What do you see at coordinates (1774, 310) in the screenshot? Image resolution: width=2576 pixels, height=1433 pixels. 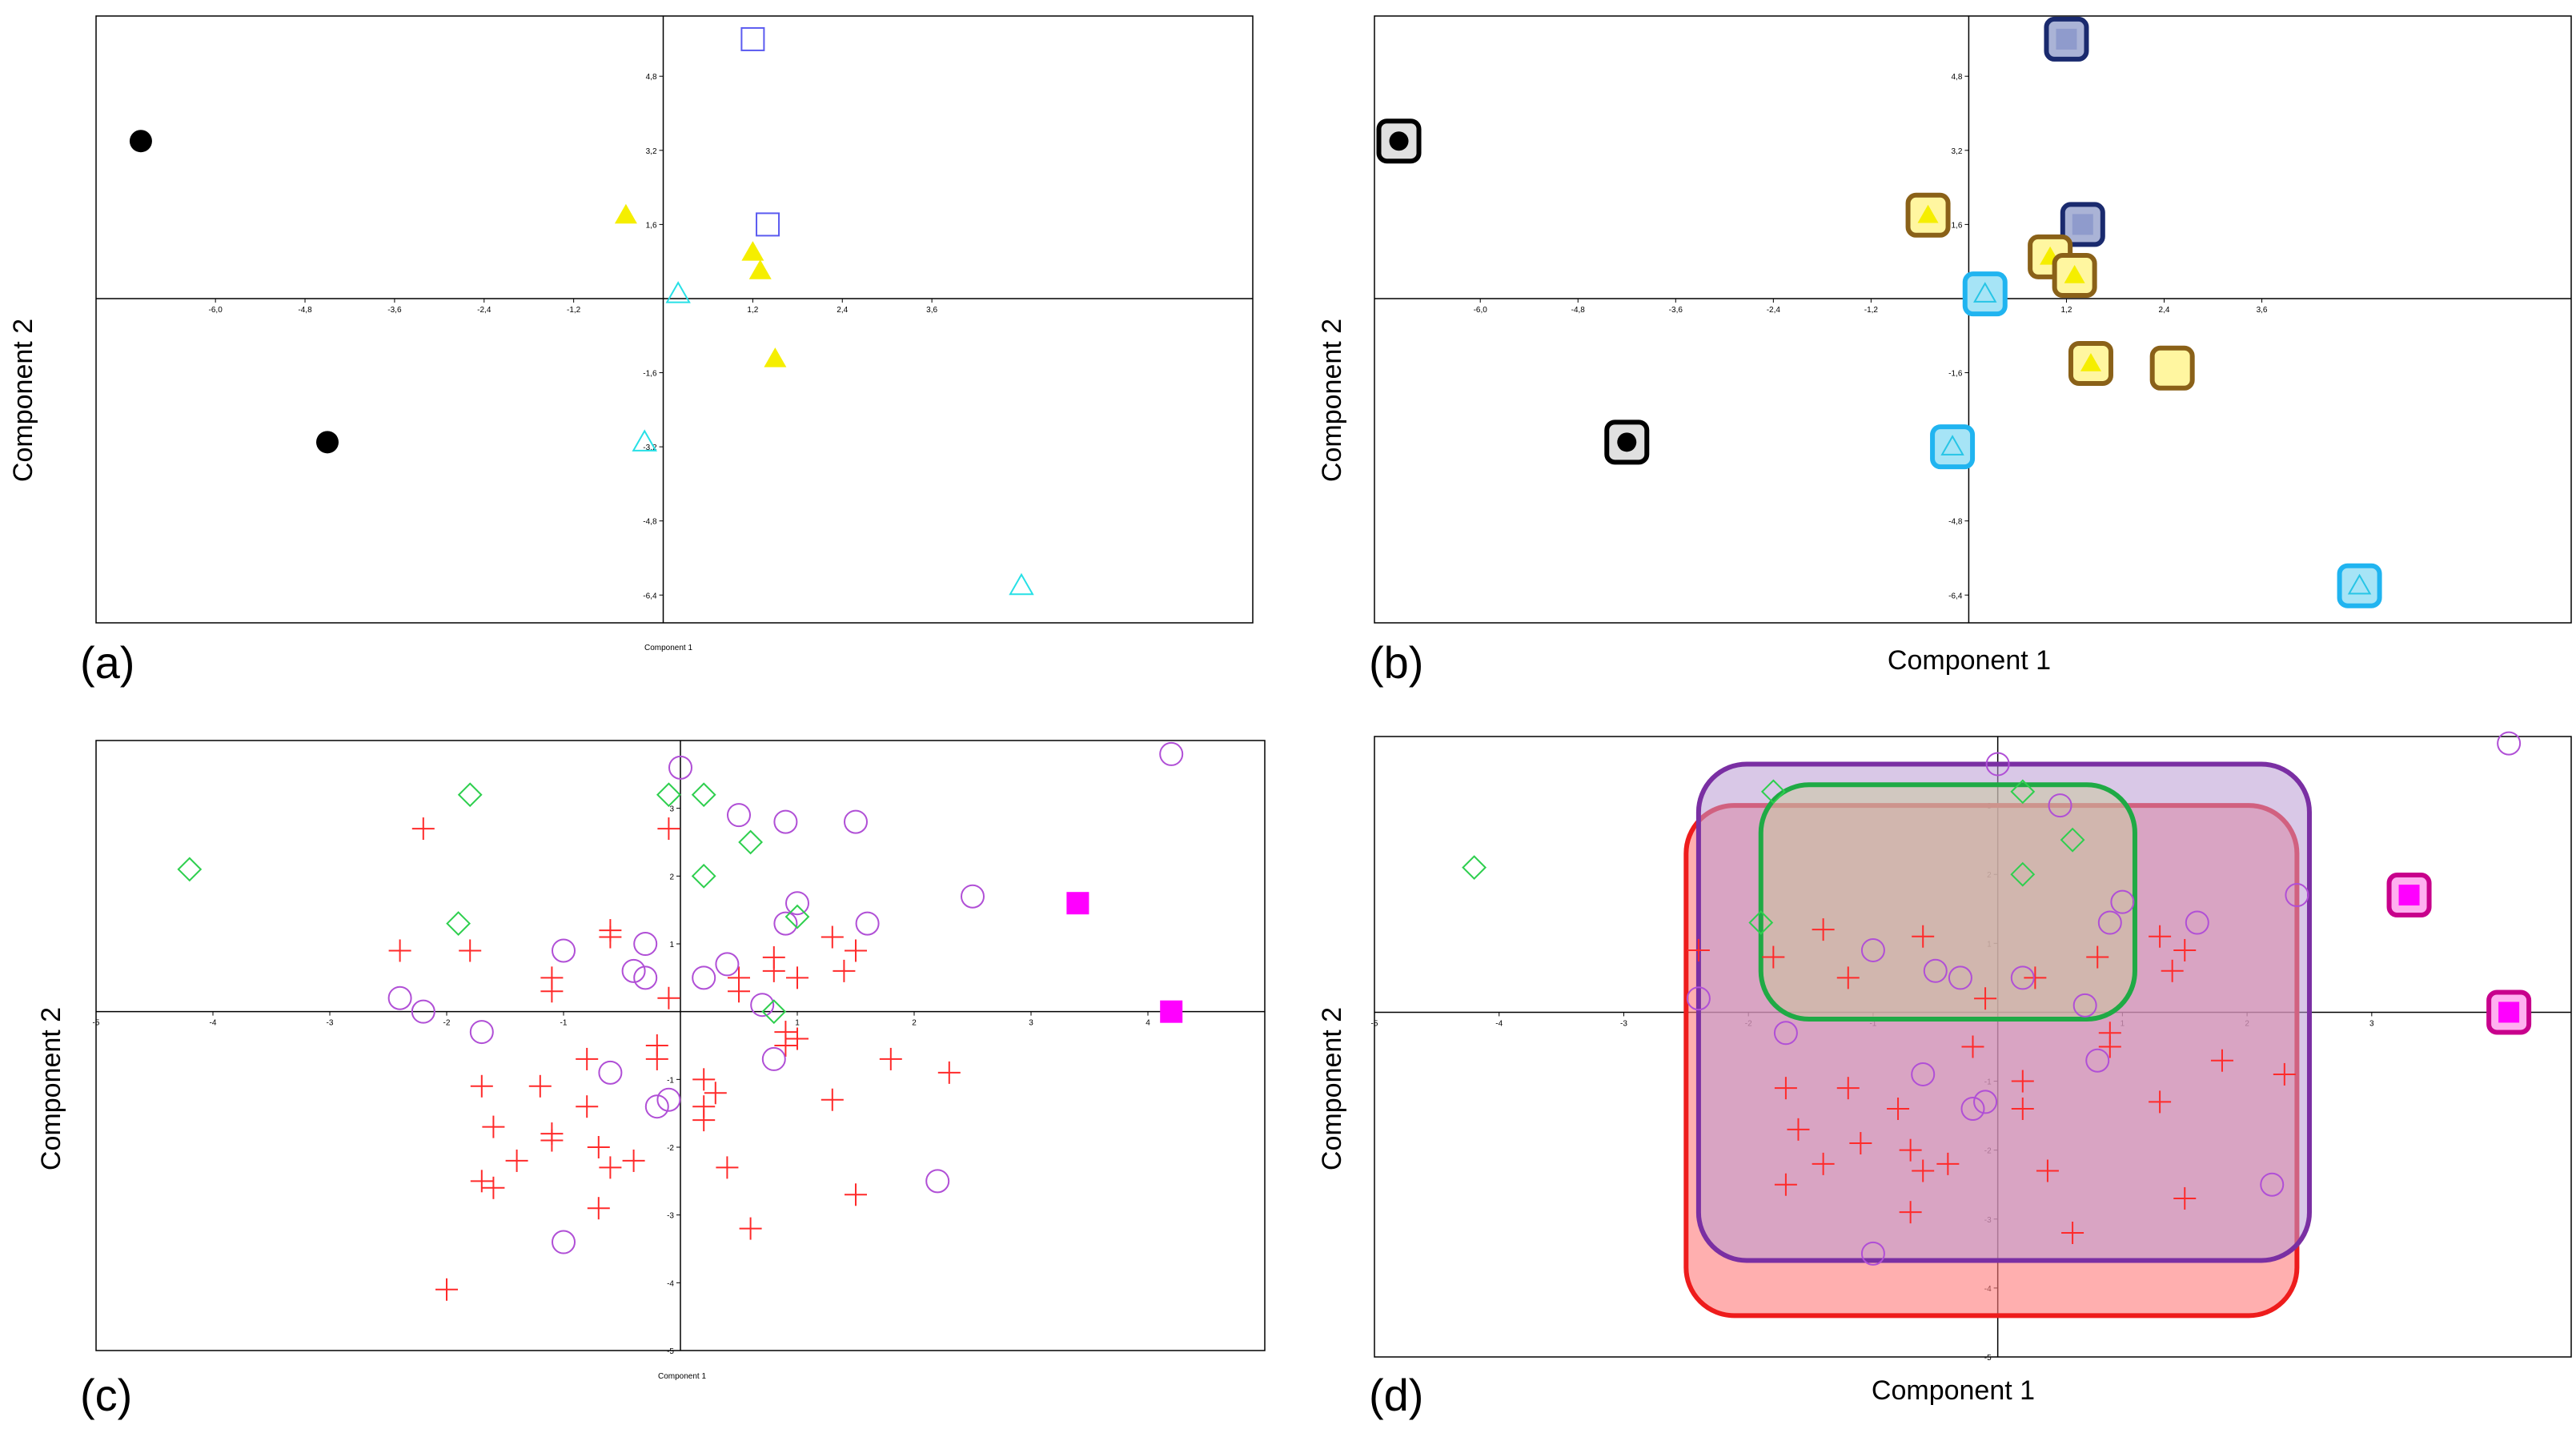 I see `x-tick-label: -2,4` at bounding box center [1774, 310].